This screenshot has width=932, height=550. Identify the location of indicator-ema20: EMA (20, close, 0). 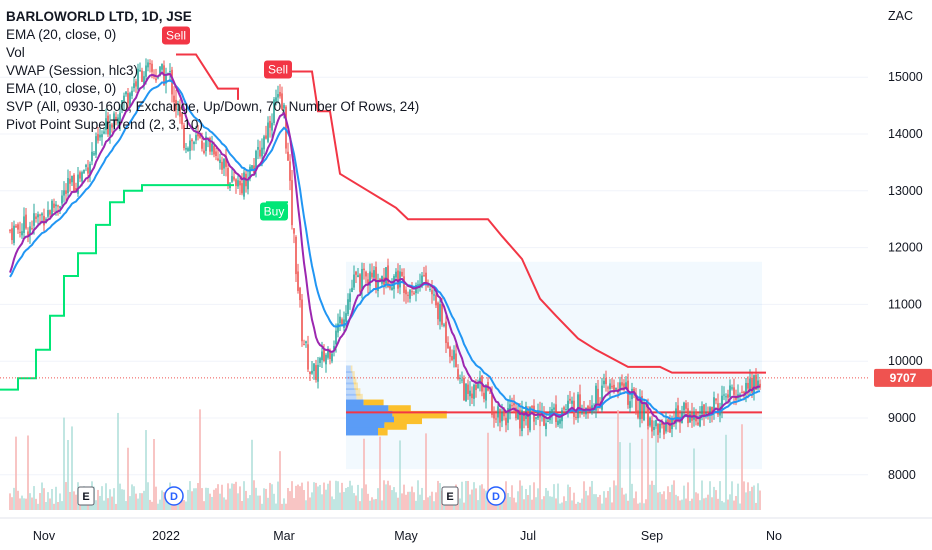
(61, 34).